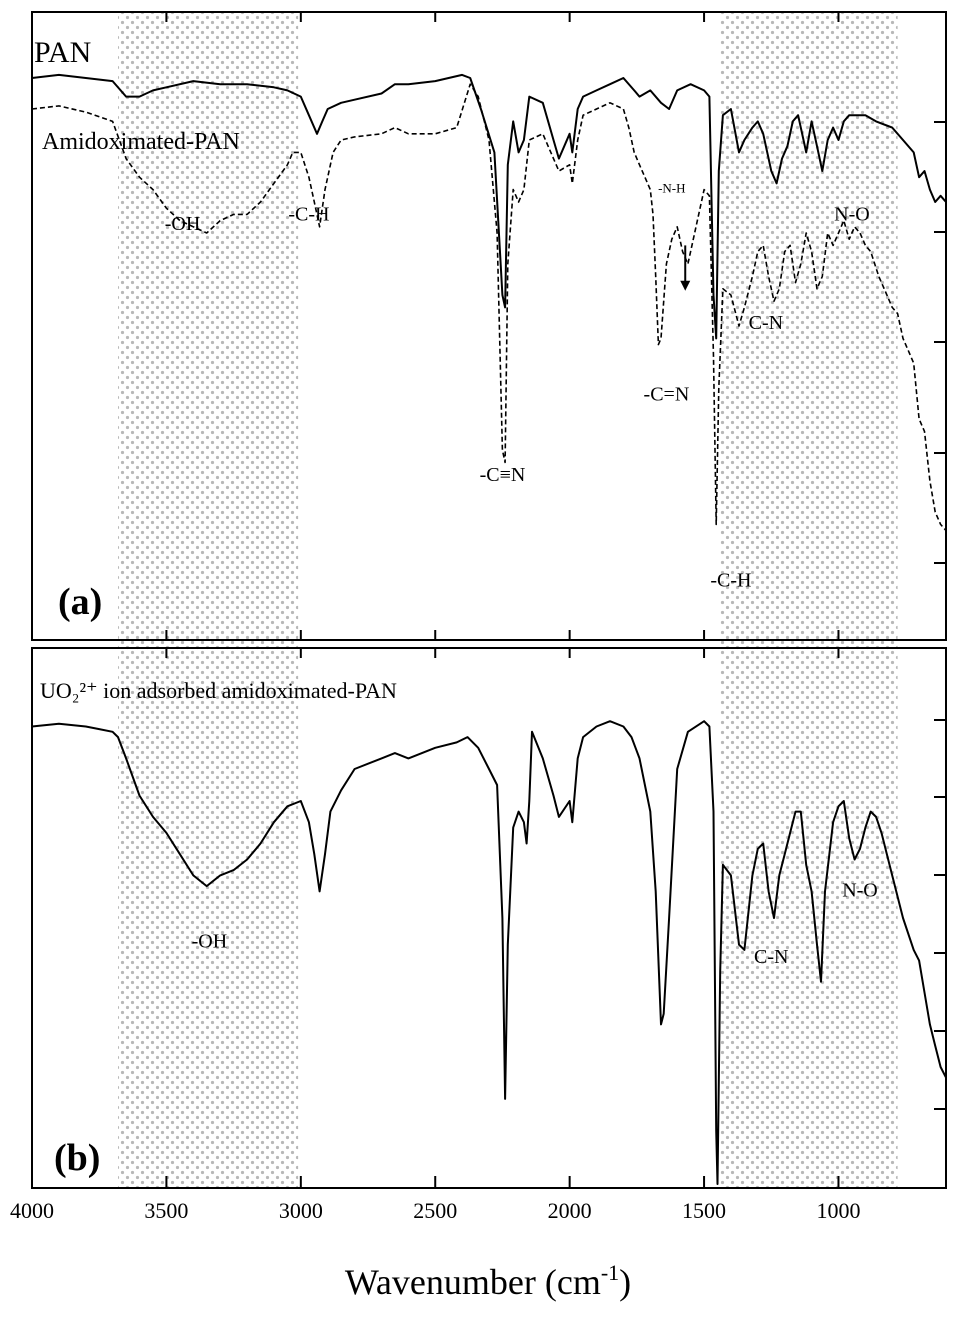 This screenshot has height=1320, width=968. Describe the element at coordinates (852, 215) in the screenshot. I see `peak-annotation-a-8: N-O` at that location.